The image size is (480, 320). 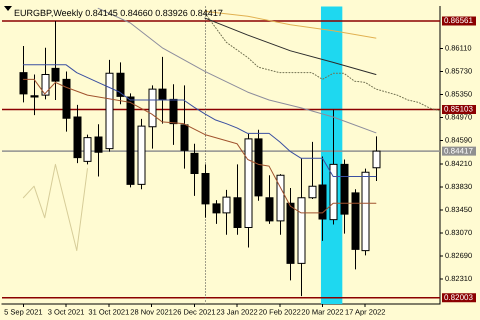 What do you see at coordinates (459, 151) in the screenshot?
I see `ref-line-label: 0.84417` at bounding box center [459, 151].